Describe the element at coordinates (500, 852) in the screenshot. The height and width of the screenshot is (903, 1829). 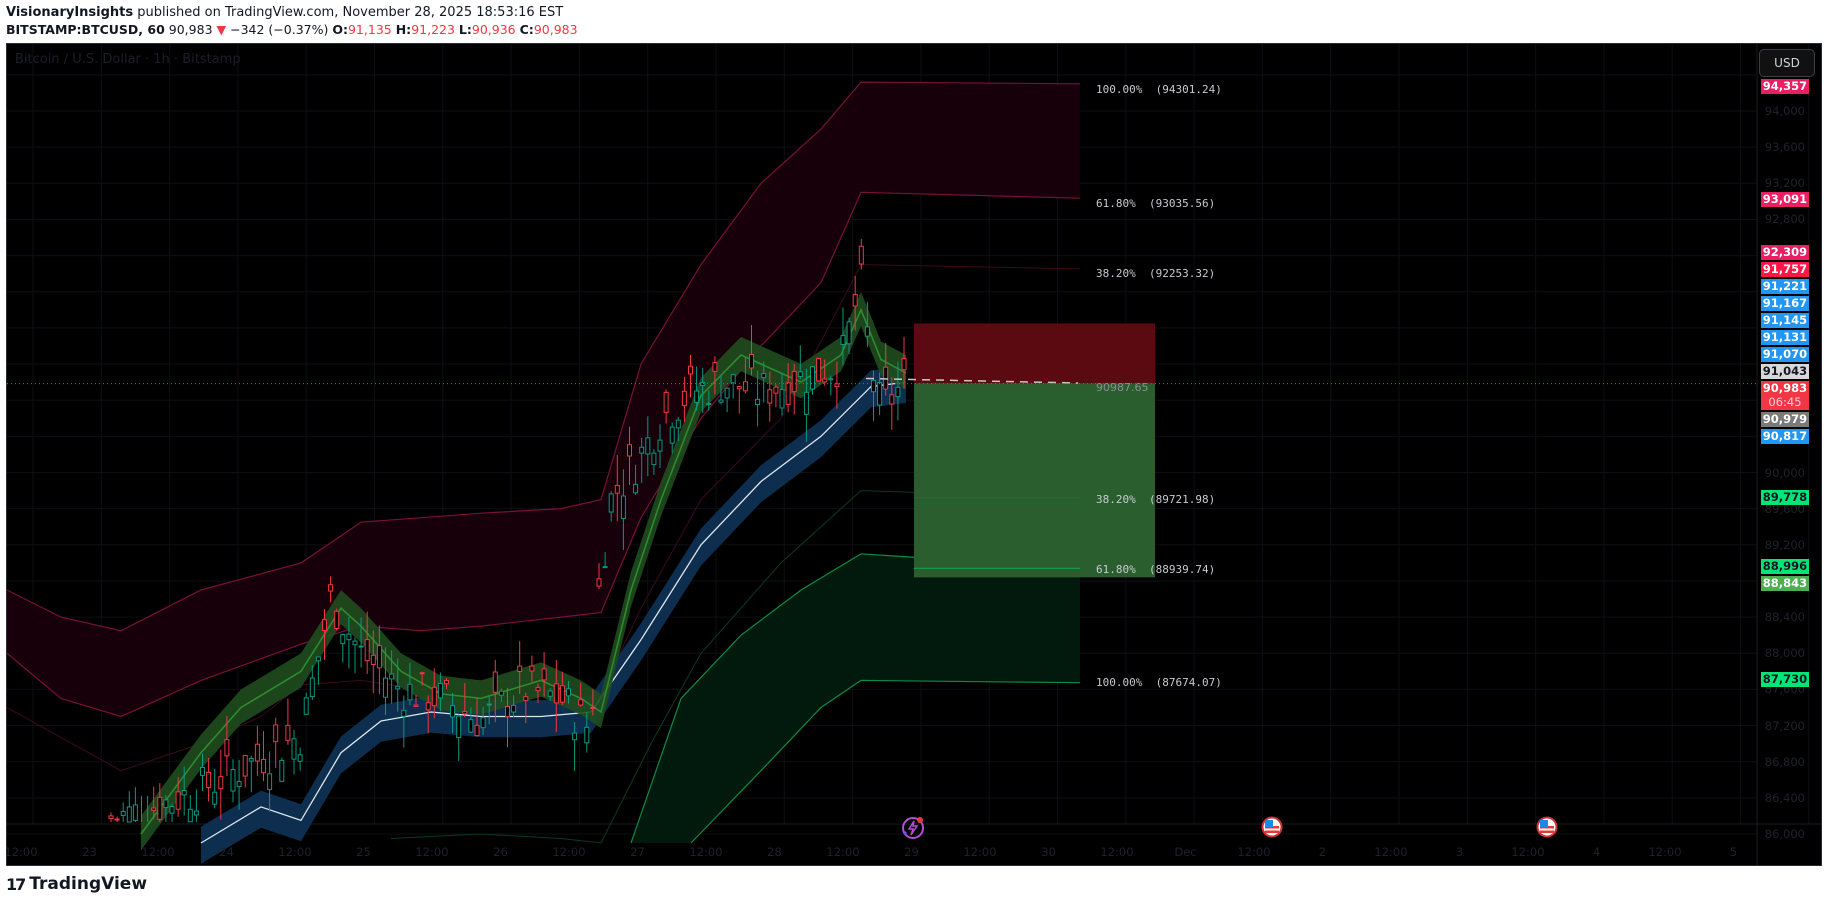
I see `time-tick: 26` at that location.